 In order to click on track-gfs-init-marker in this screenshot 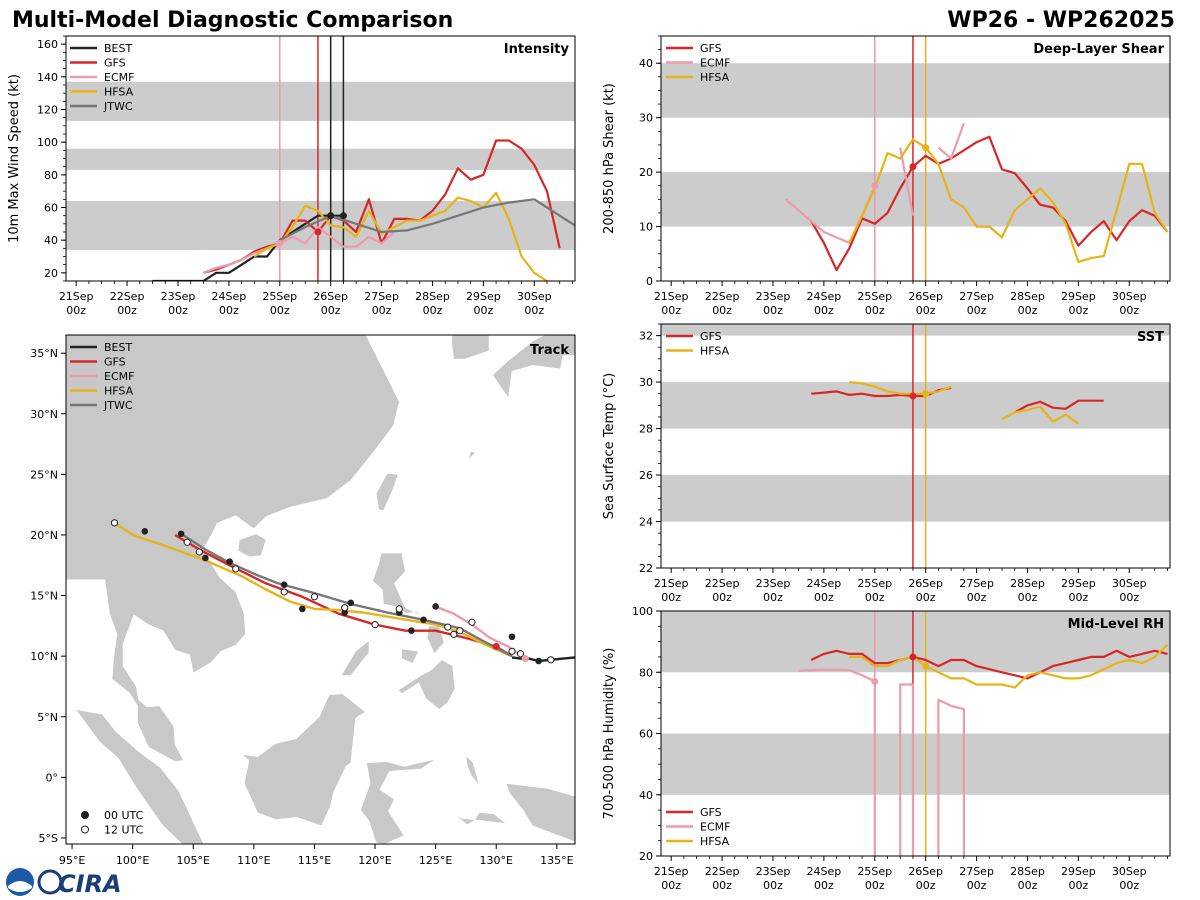, I will do `click(496, 646)`.